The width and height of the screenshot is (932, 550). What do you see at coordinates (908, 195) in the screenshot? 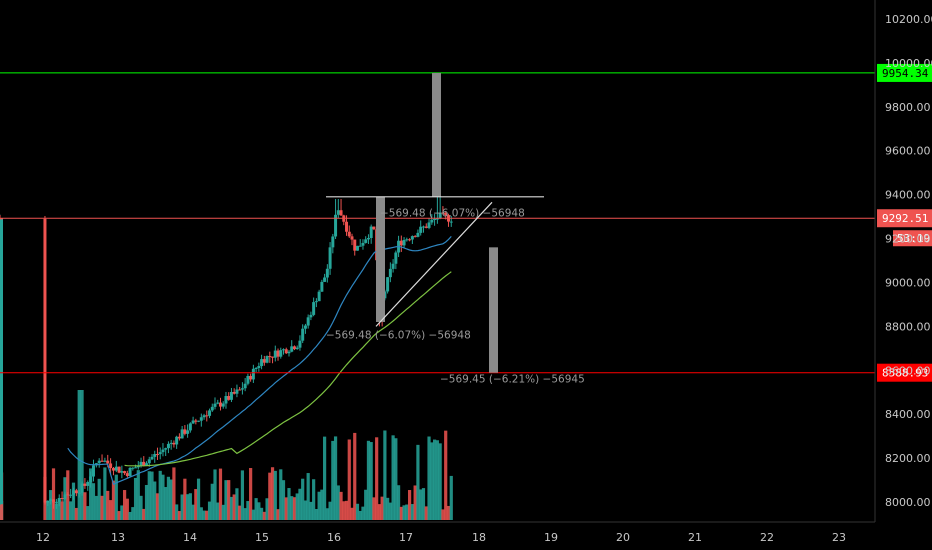
I see `y-tick-label: 9400.00` at bounding box center [908, 195].